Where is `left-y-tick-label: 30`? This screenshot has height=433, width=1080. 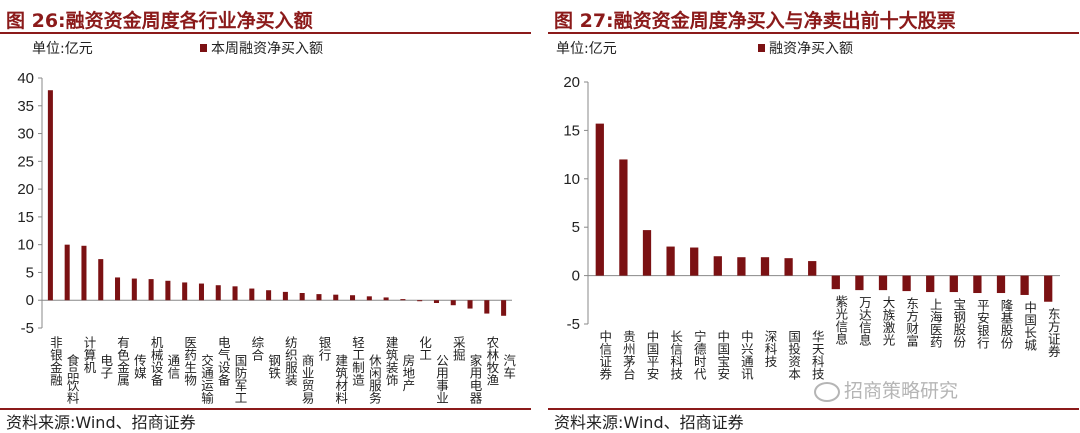
left-y-tick-label: 30 is located at coordinates (25, 134).